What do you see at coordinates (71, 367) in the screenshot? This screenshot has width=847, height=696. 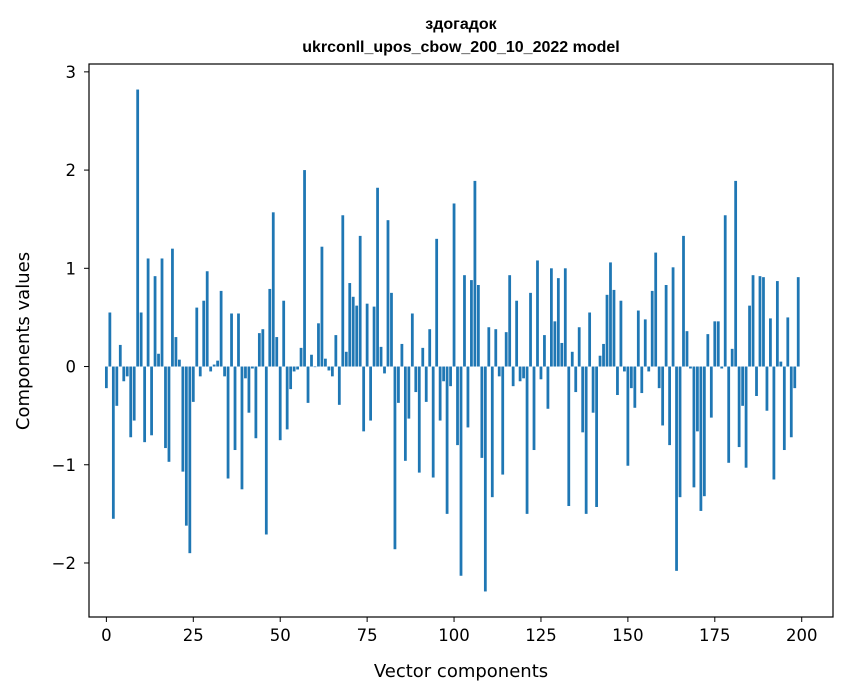 I see `y-tick-label: 0` at bounding box center [71, 367].